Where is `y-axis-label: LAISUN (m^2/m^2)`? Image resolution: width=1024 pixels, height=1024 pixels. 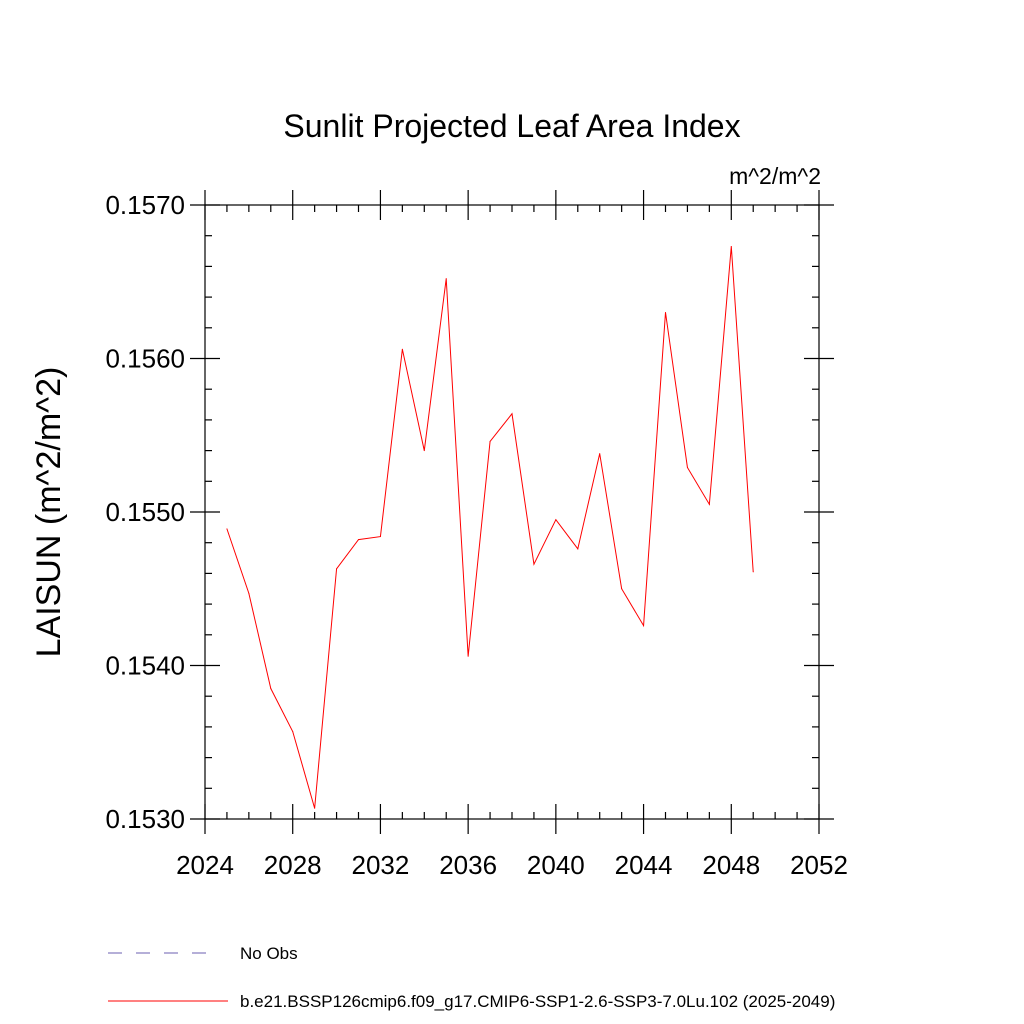
y-axis-label: LAISUN (m^2/m^2) is located at coordinates (49, 512).